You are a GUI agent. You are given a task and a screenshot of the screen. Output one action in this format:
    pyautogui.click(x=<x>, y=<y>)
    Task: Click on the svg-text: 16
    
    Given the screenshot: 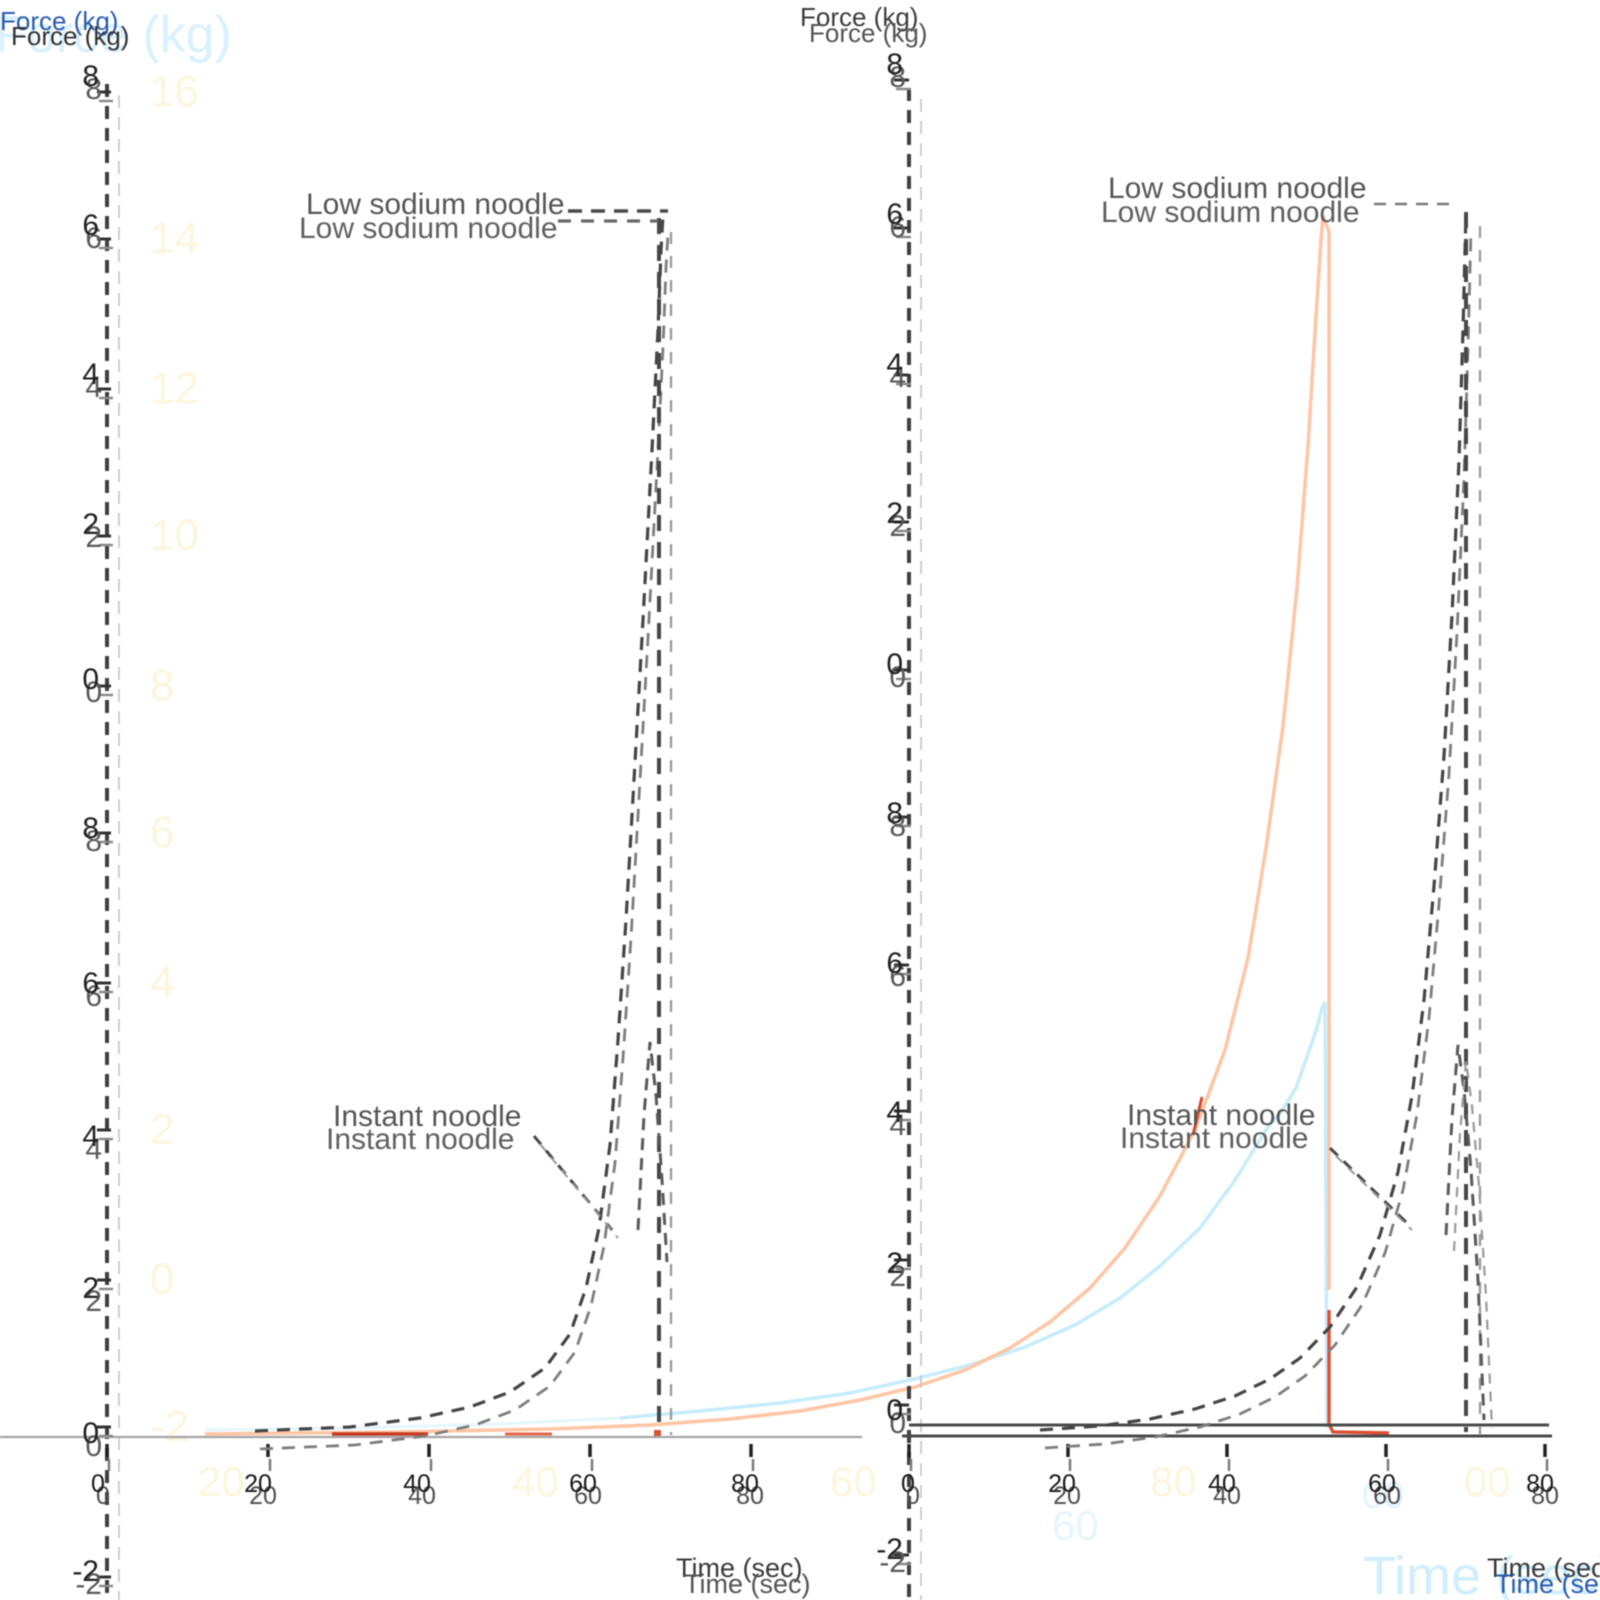 What is the action you would take?
    pyautogui.click(x=174, y=91)
    